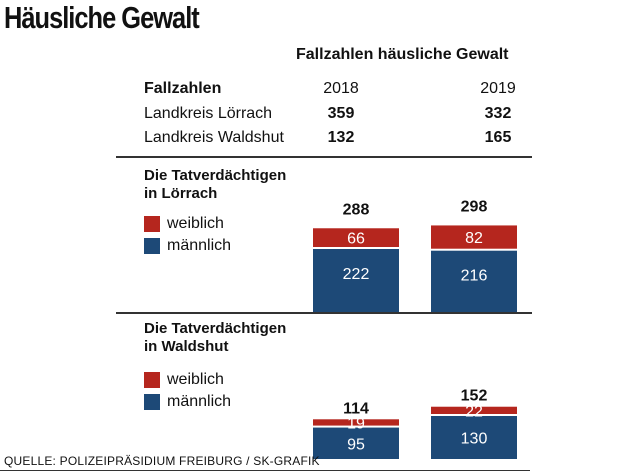  I want to click on page-title: Häusliche Gewalt, so click(102, 17).